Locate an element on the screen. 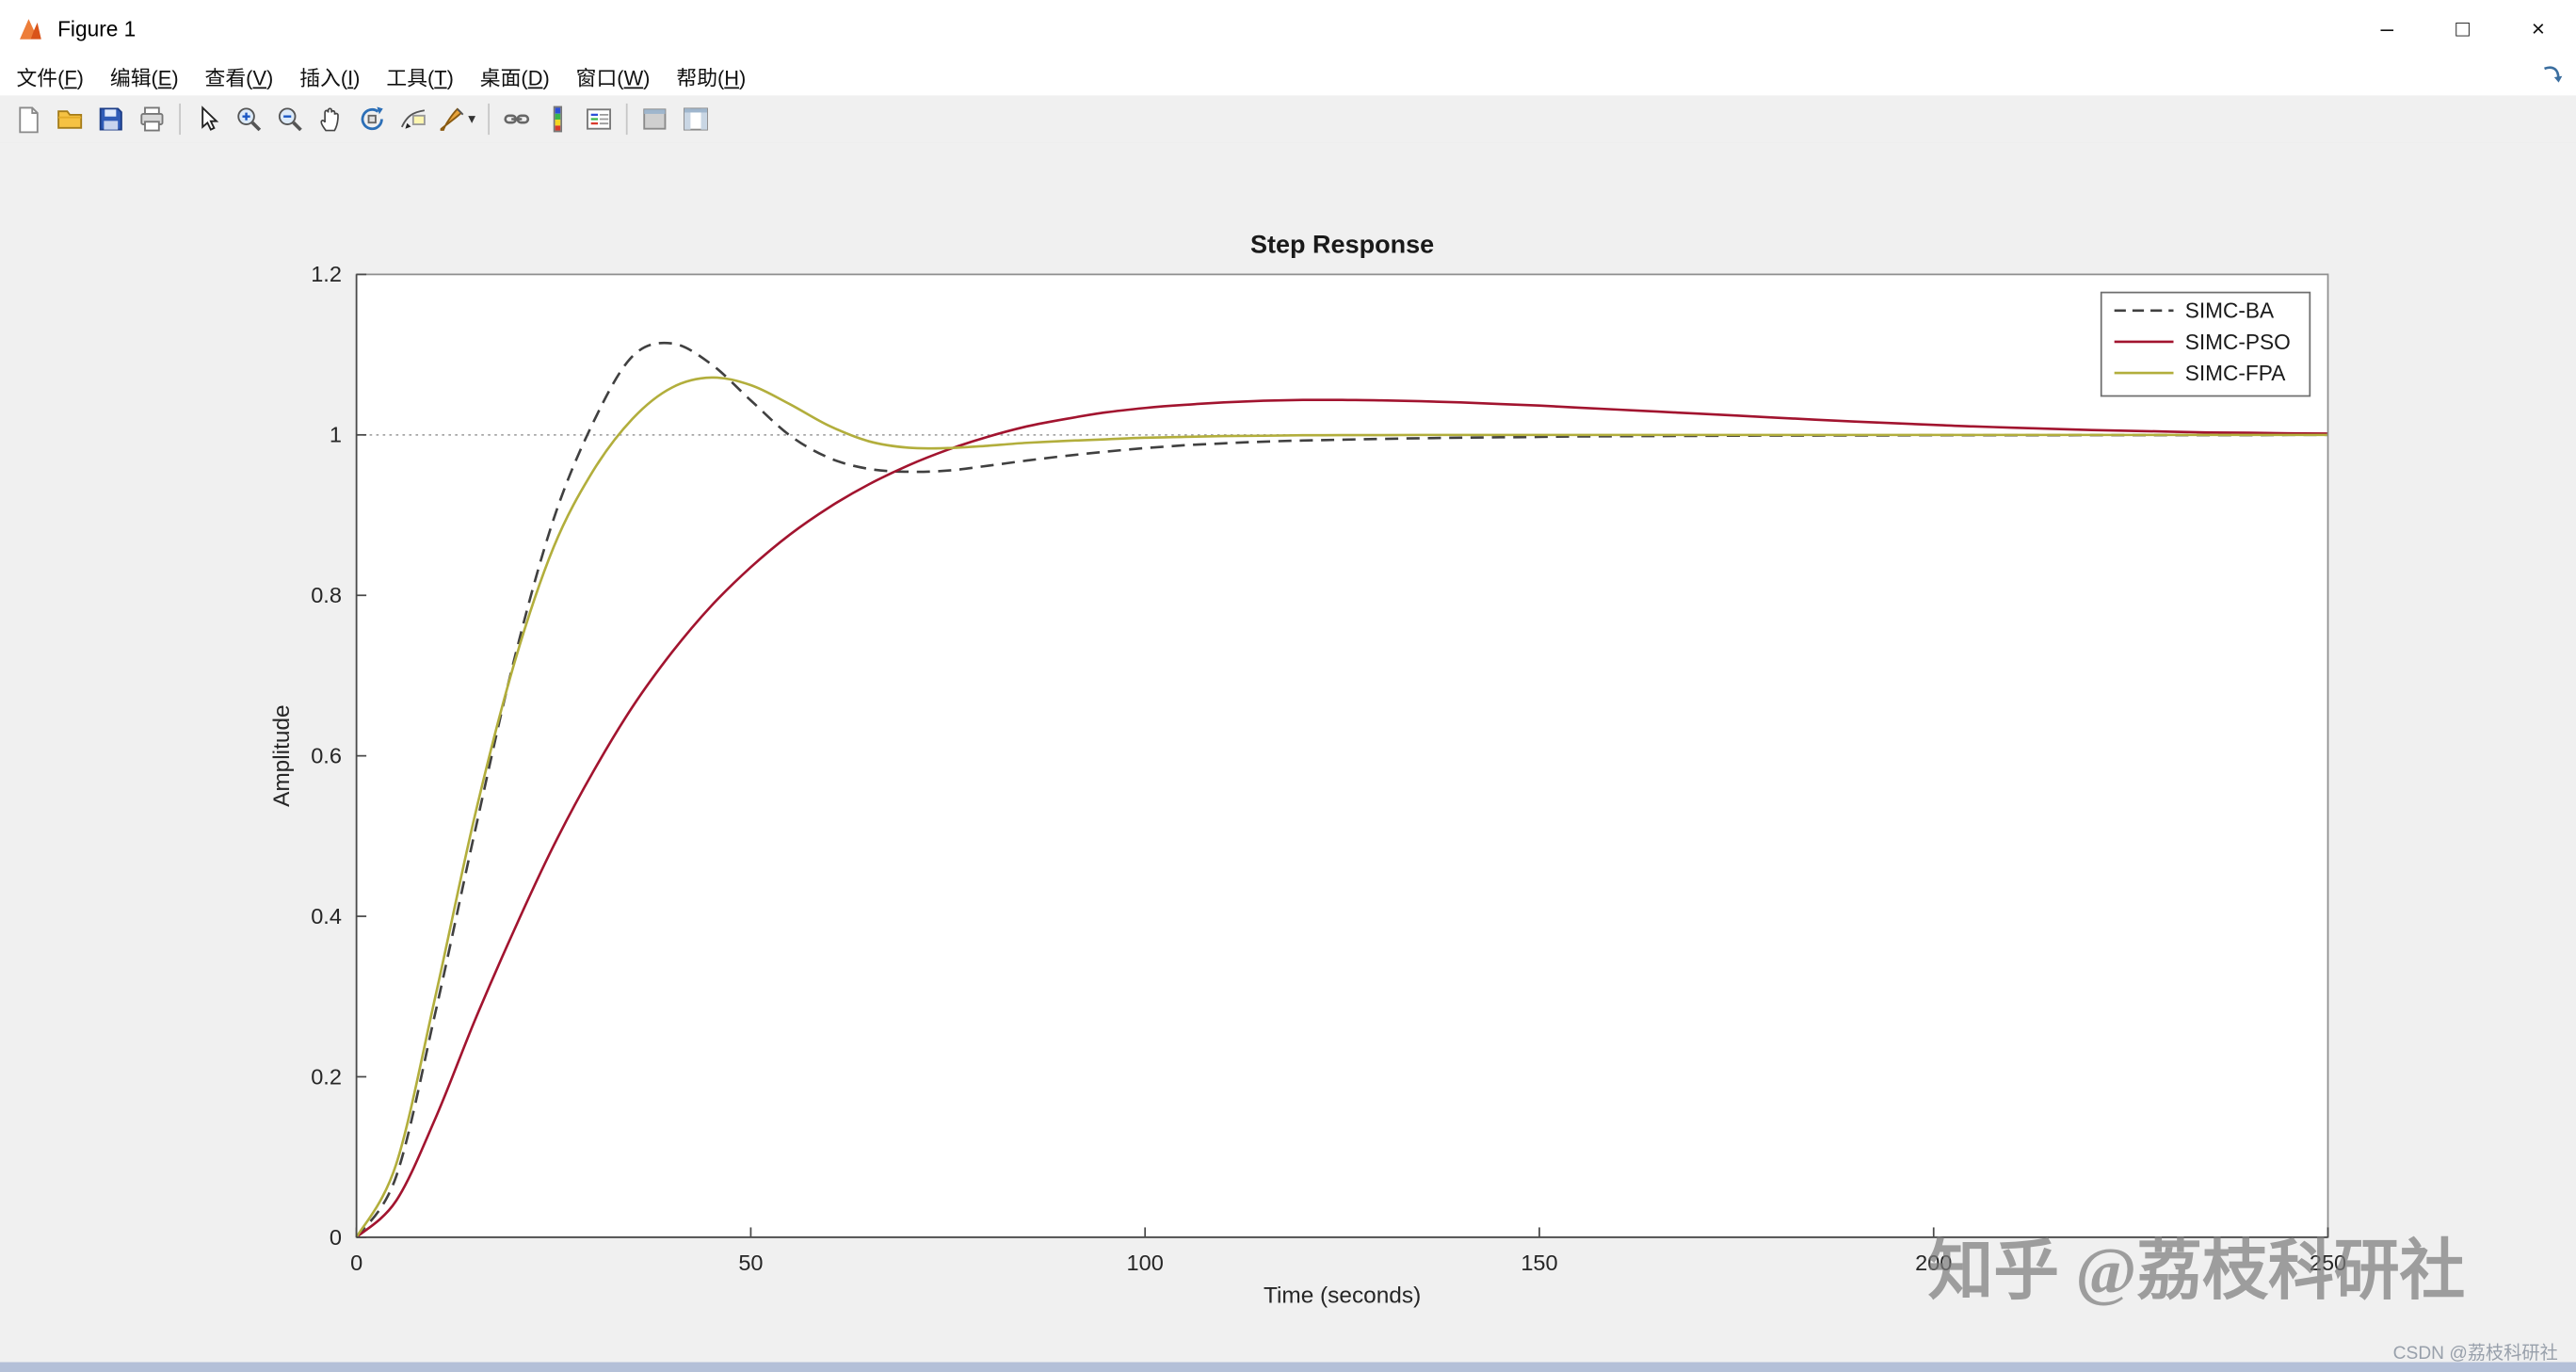  x-tick-label: 0 is located at coordinates (356, 1263).